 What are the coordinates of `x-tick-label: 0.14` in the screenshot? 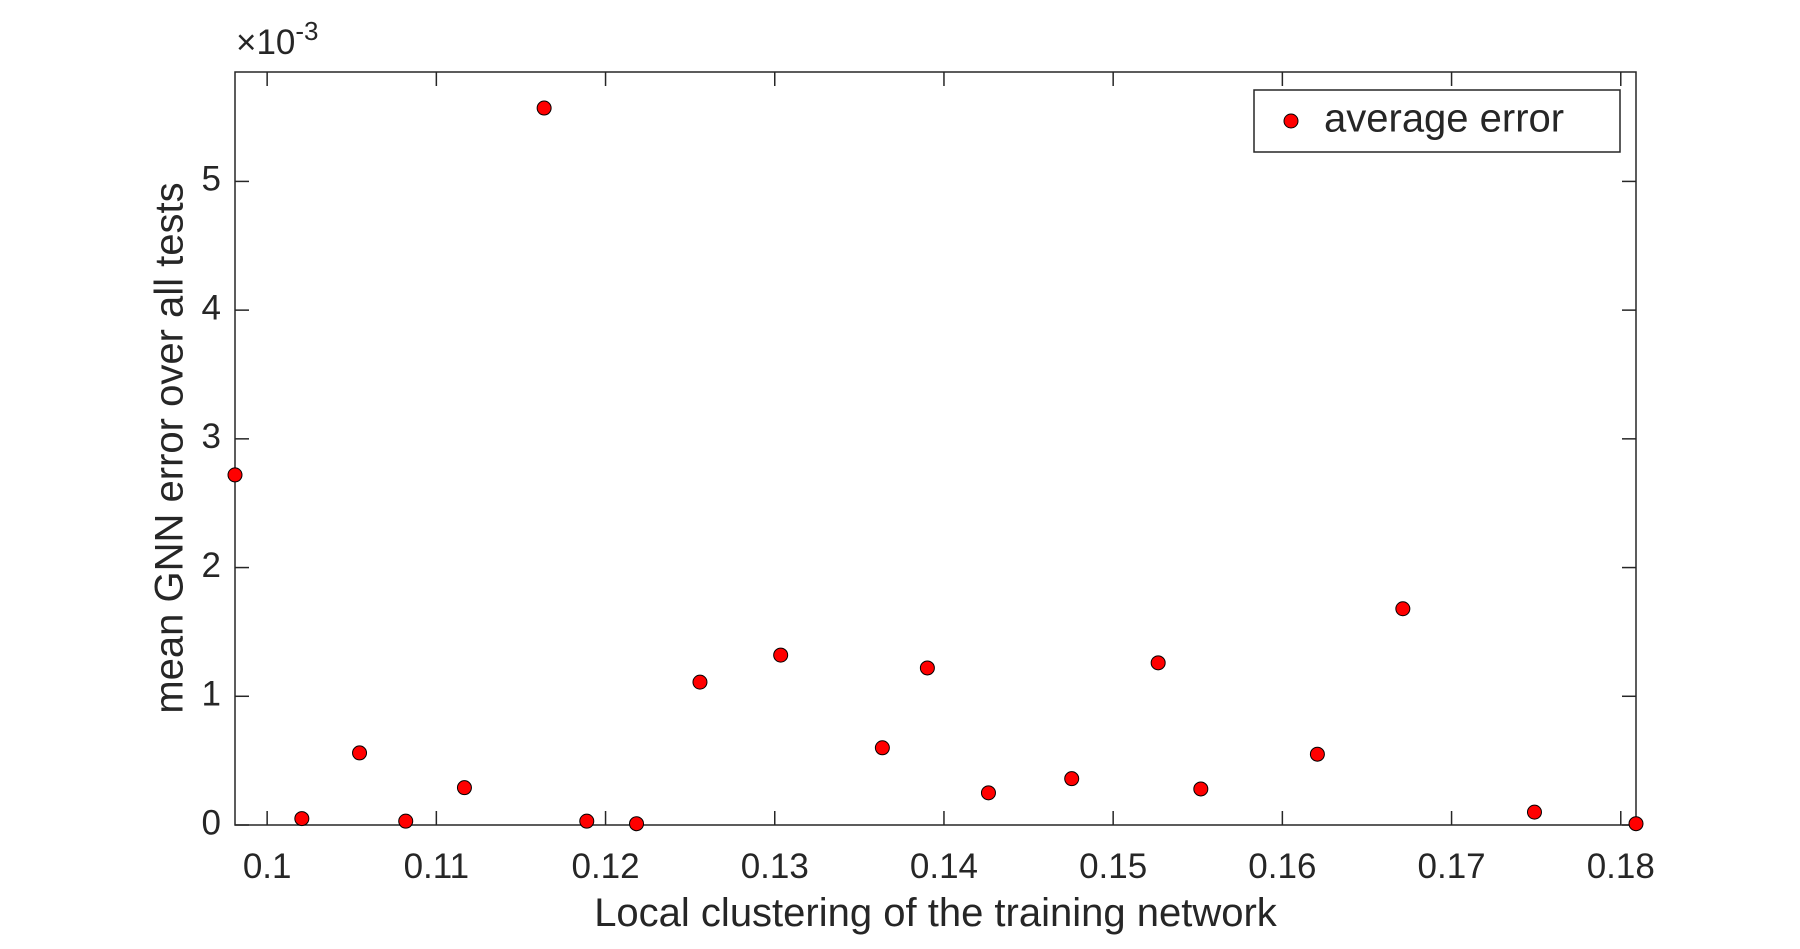 It's located at (944, 866).